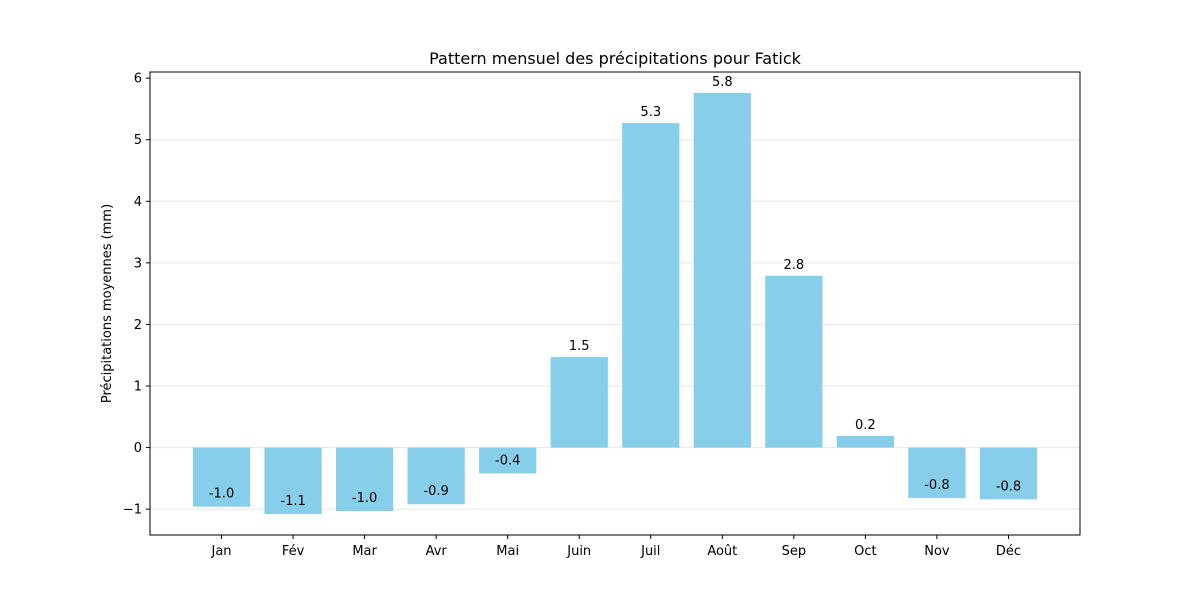  Describe the element at coordinates (138, 140) in the screenshot. I see `y-tick-label: 5` at that location.